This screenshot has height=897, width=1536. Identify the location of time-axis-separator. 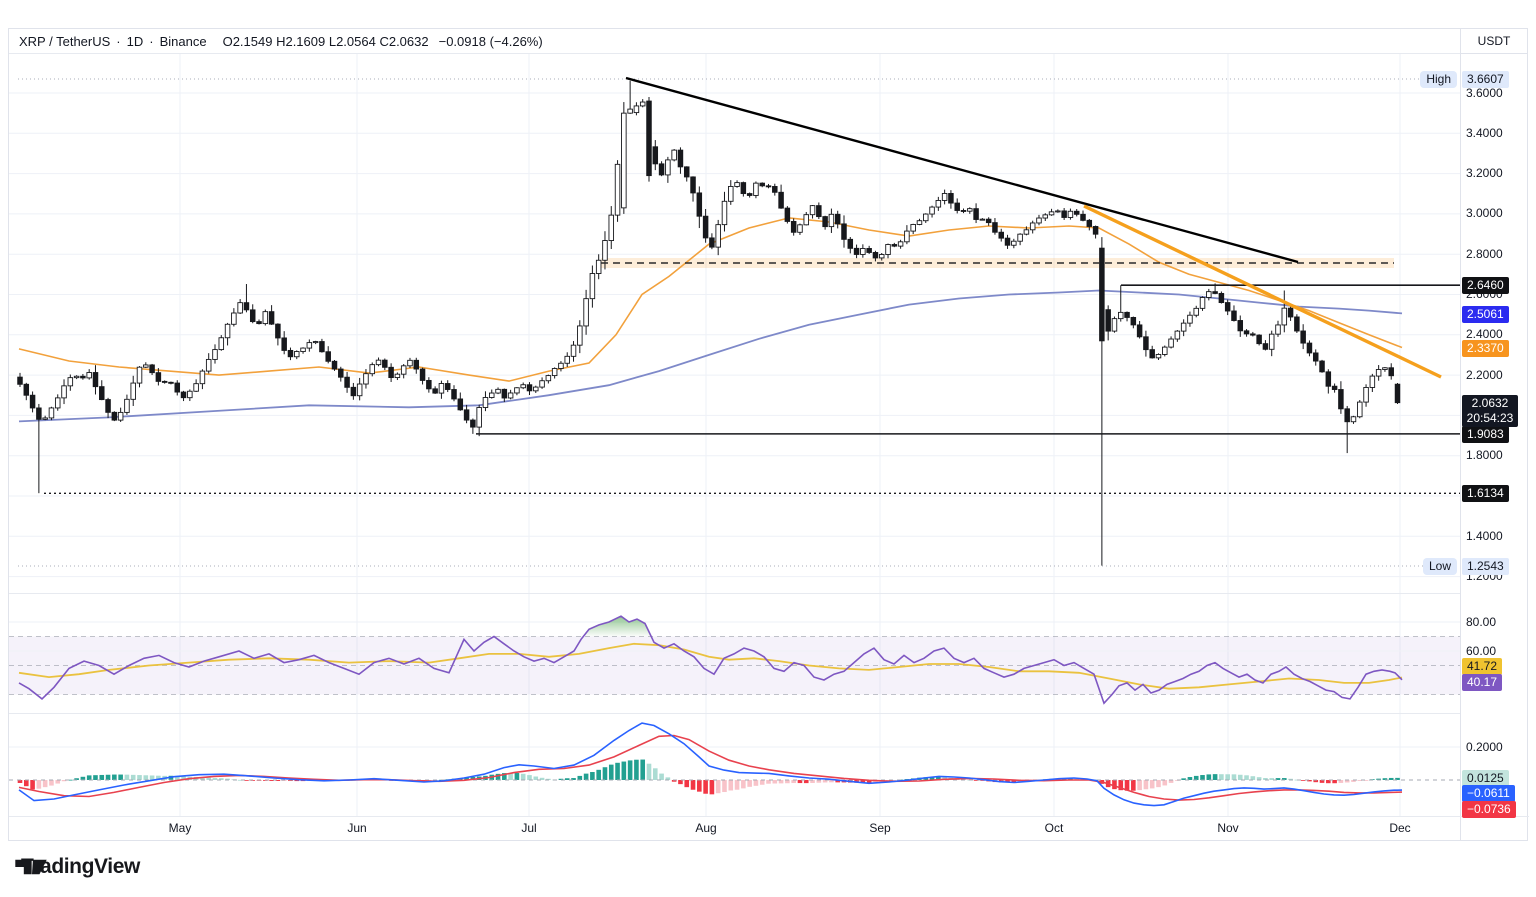
(769, 816).